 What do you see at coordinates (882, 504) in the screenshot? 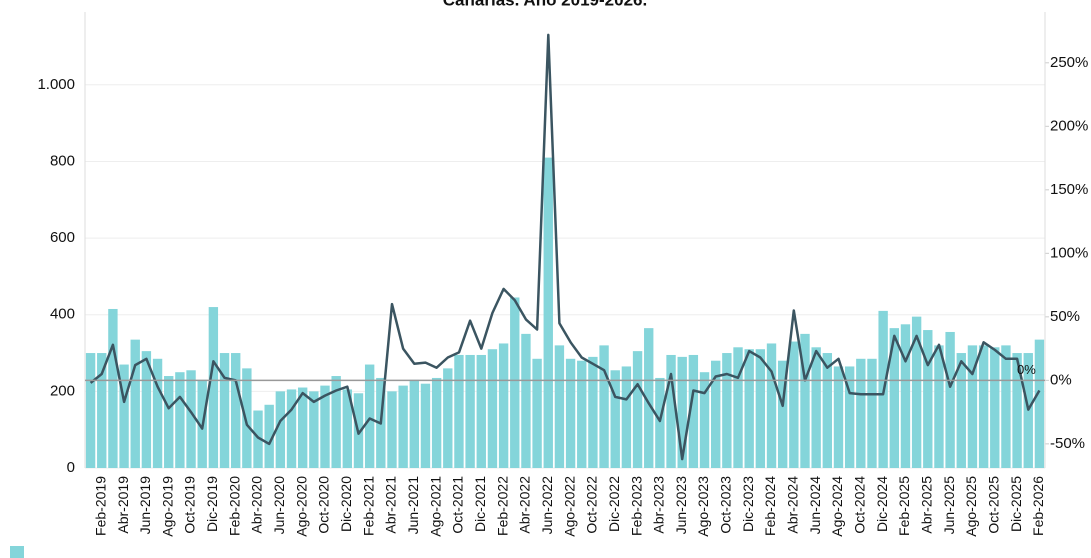
I see `x-tick-label: Dic-2024` at bounding box center [882, 504].